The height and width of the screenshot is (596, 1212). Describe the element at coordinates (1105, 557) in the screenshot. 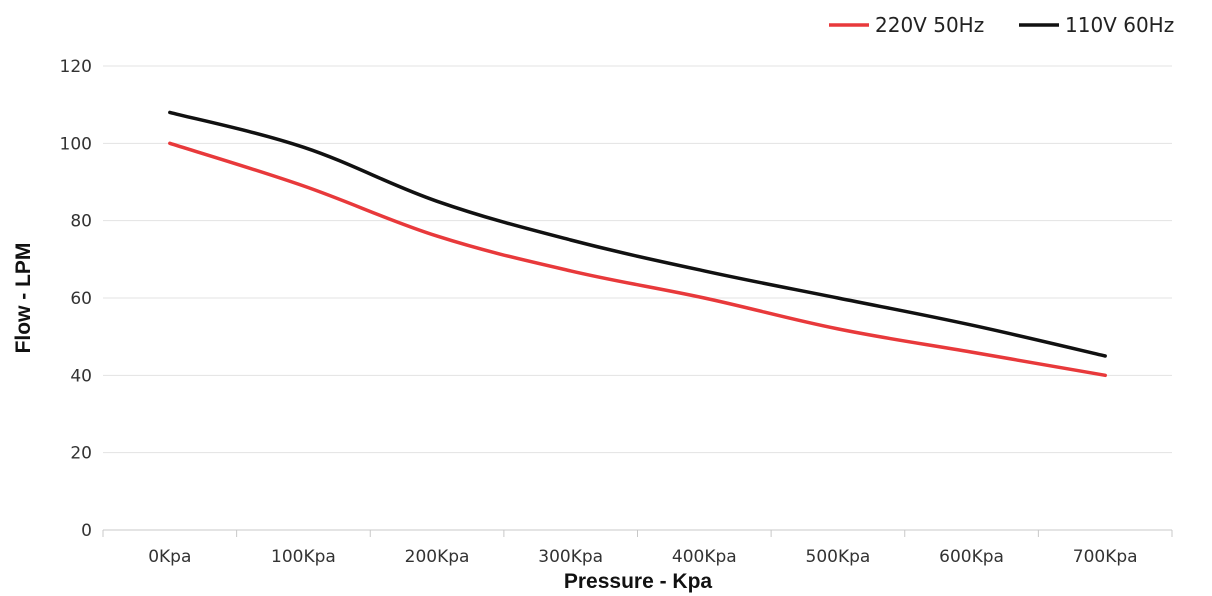

I see `x-tick-label: 700Kpa` at that location.